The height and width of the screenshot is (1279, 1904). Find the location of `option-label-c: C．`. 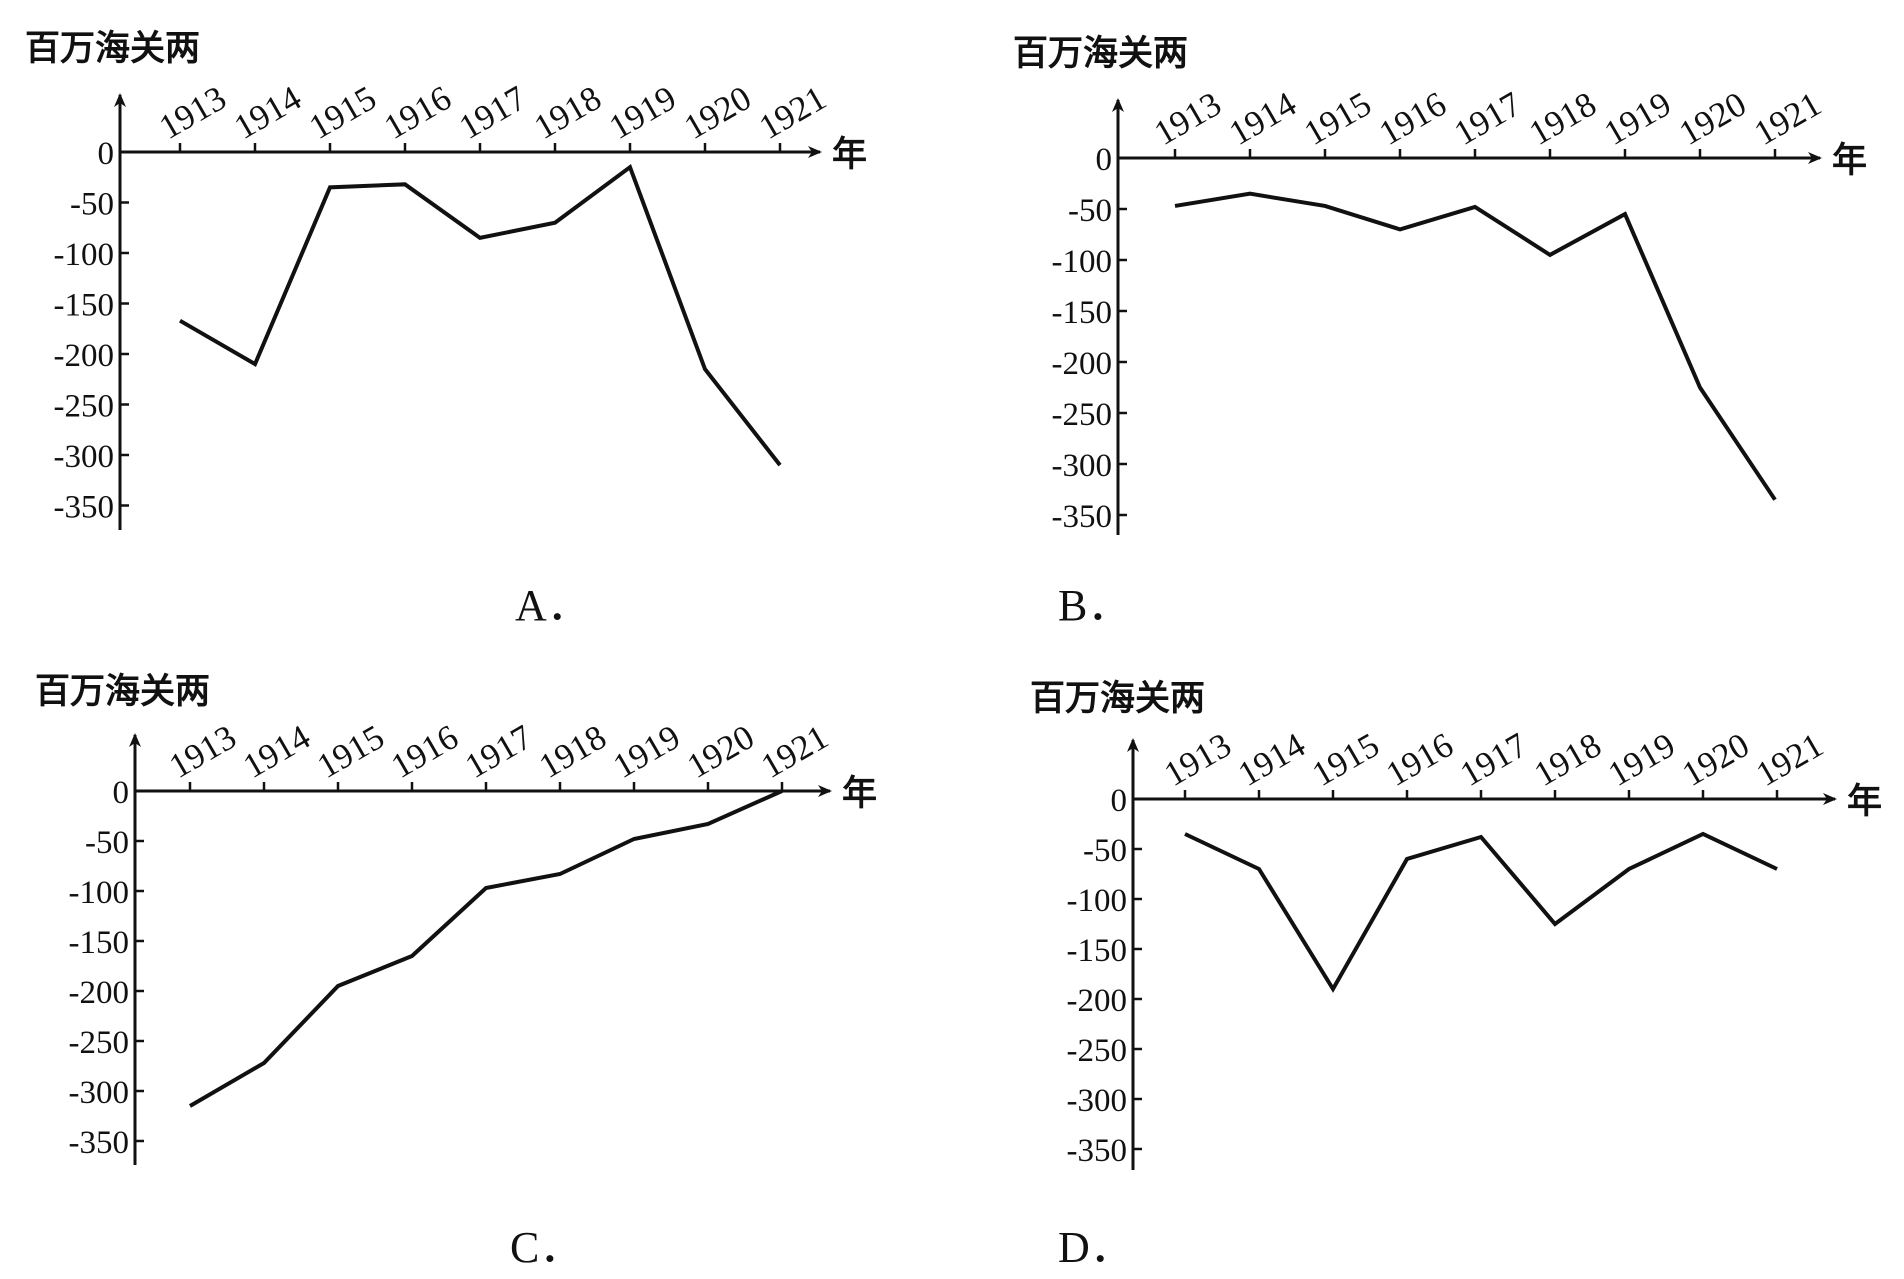

option-label-c: C． is located at coordinates (546, 1247).